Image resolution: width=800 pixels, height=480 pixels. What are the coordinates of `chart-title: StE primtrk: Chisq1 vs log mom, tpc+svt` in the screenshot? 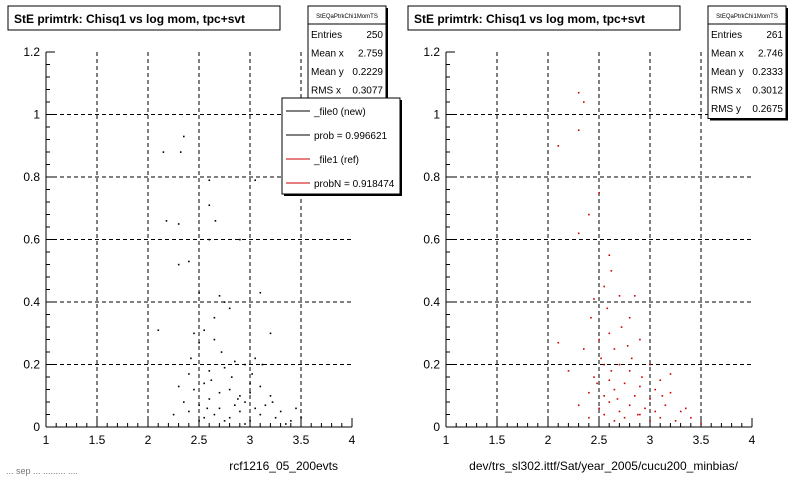 It's located at (129, 19).